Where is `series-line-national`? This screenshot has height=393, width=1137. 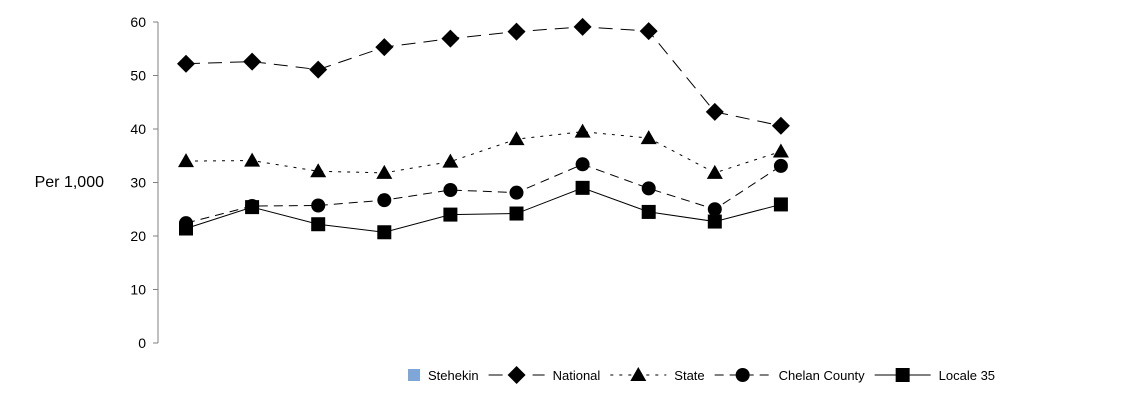
series-line-national is located at coordinates (483, 76).